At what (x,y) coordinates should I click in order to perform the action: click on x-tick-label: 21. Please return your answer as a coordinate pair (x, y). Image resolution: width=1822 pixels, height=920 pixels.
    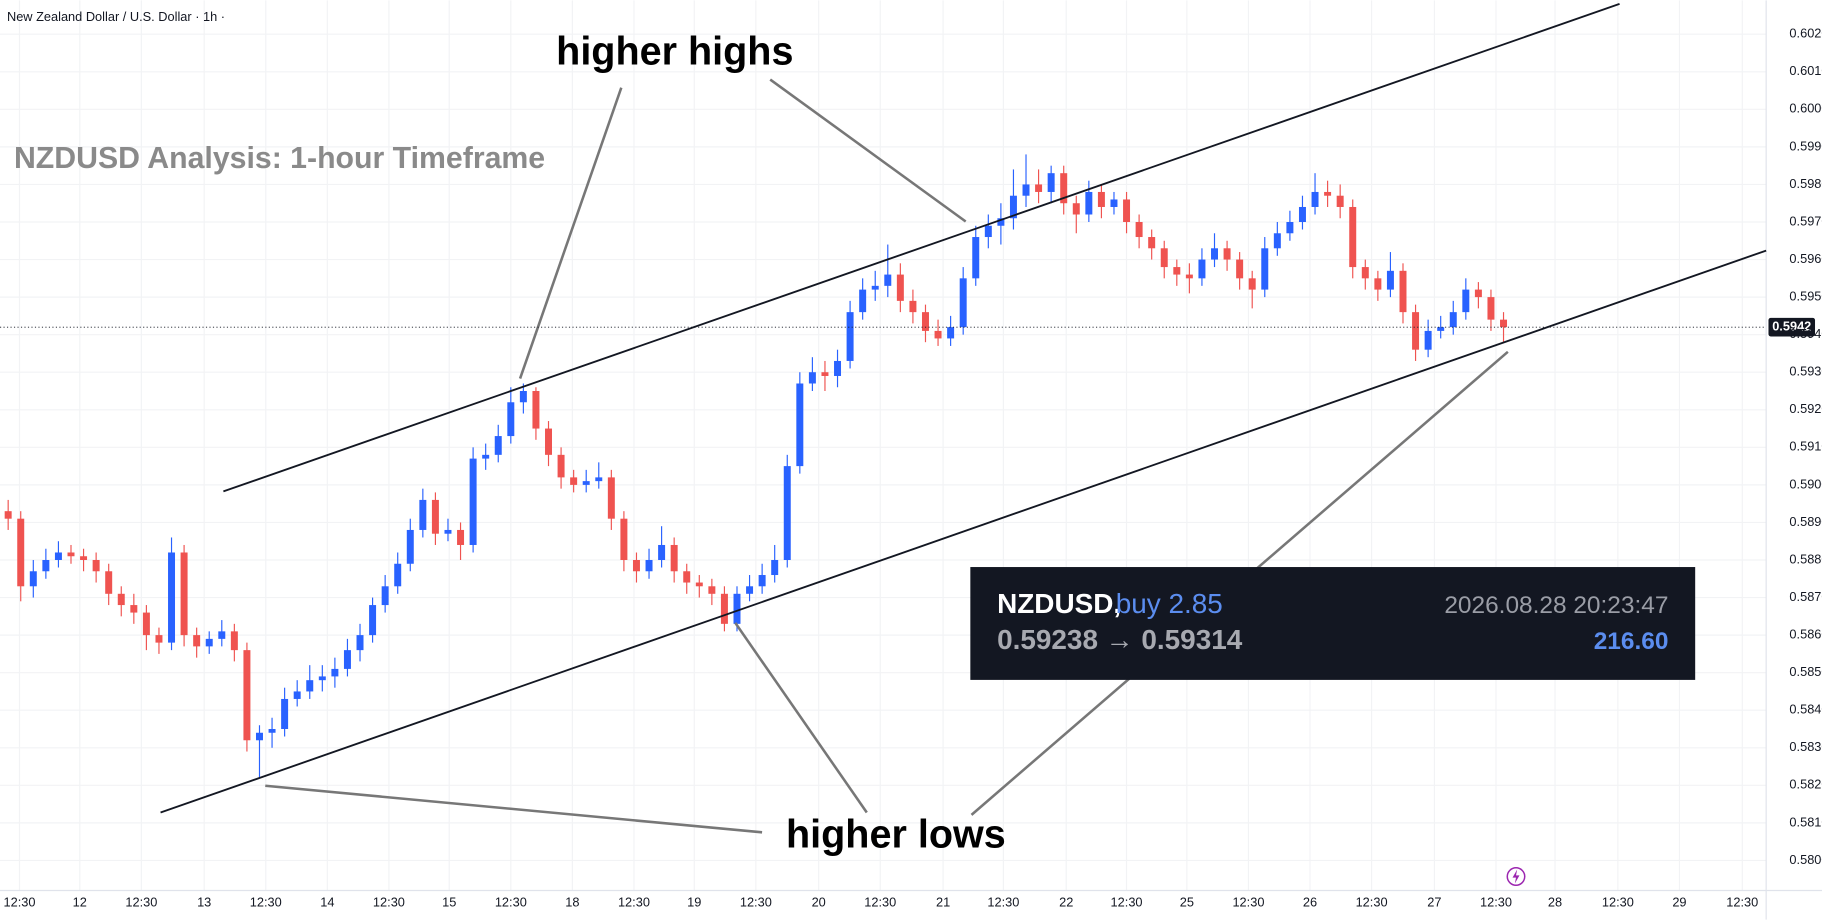
    Looking at the image, I should click on (943, 902).